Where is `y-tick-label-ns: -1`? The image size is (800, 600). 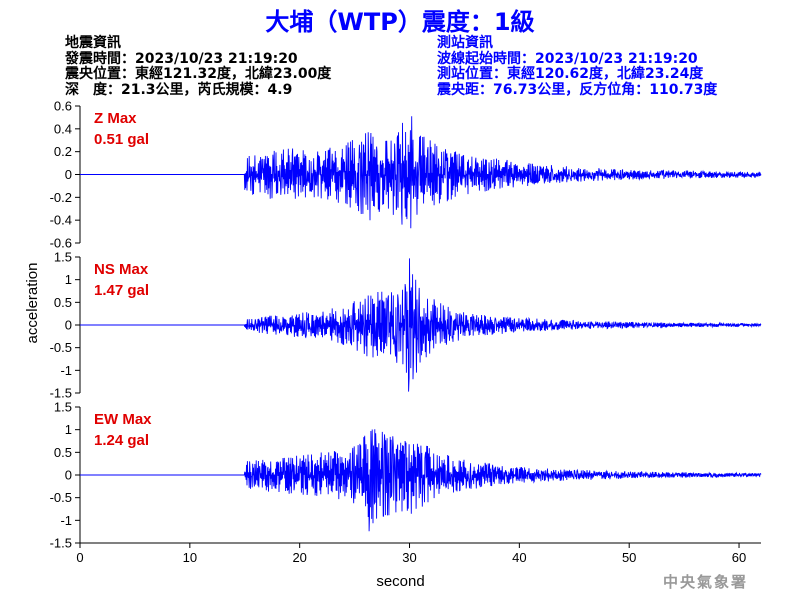 y-tick-label-ns: -1 is located at coordinates (66, 370).